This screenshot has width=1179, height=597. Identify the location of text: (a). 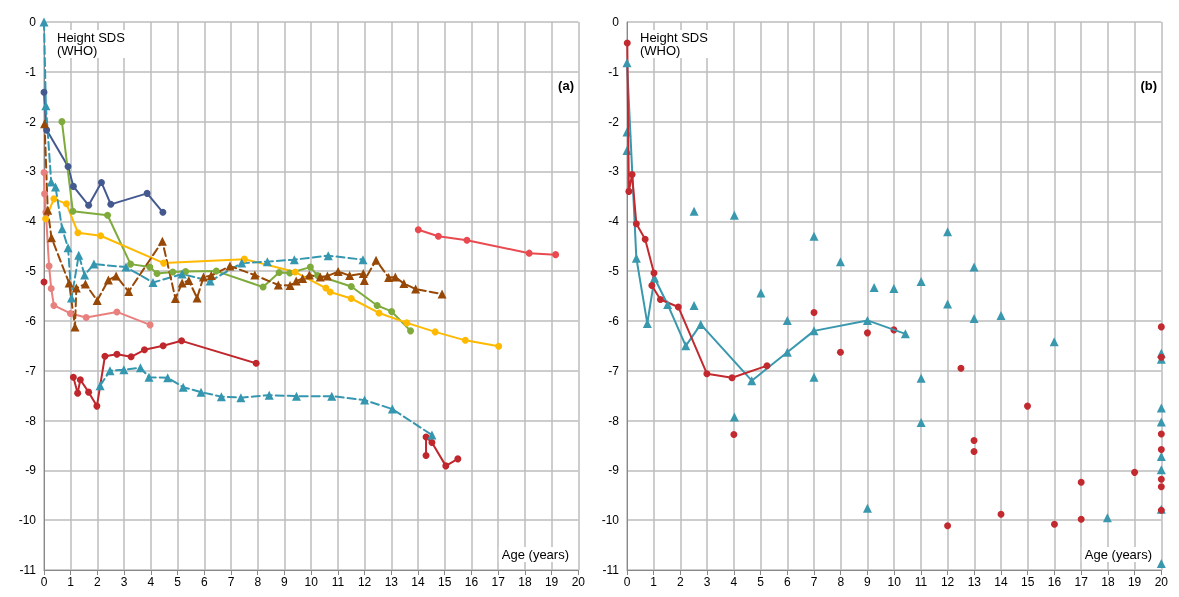
(566, 85).